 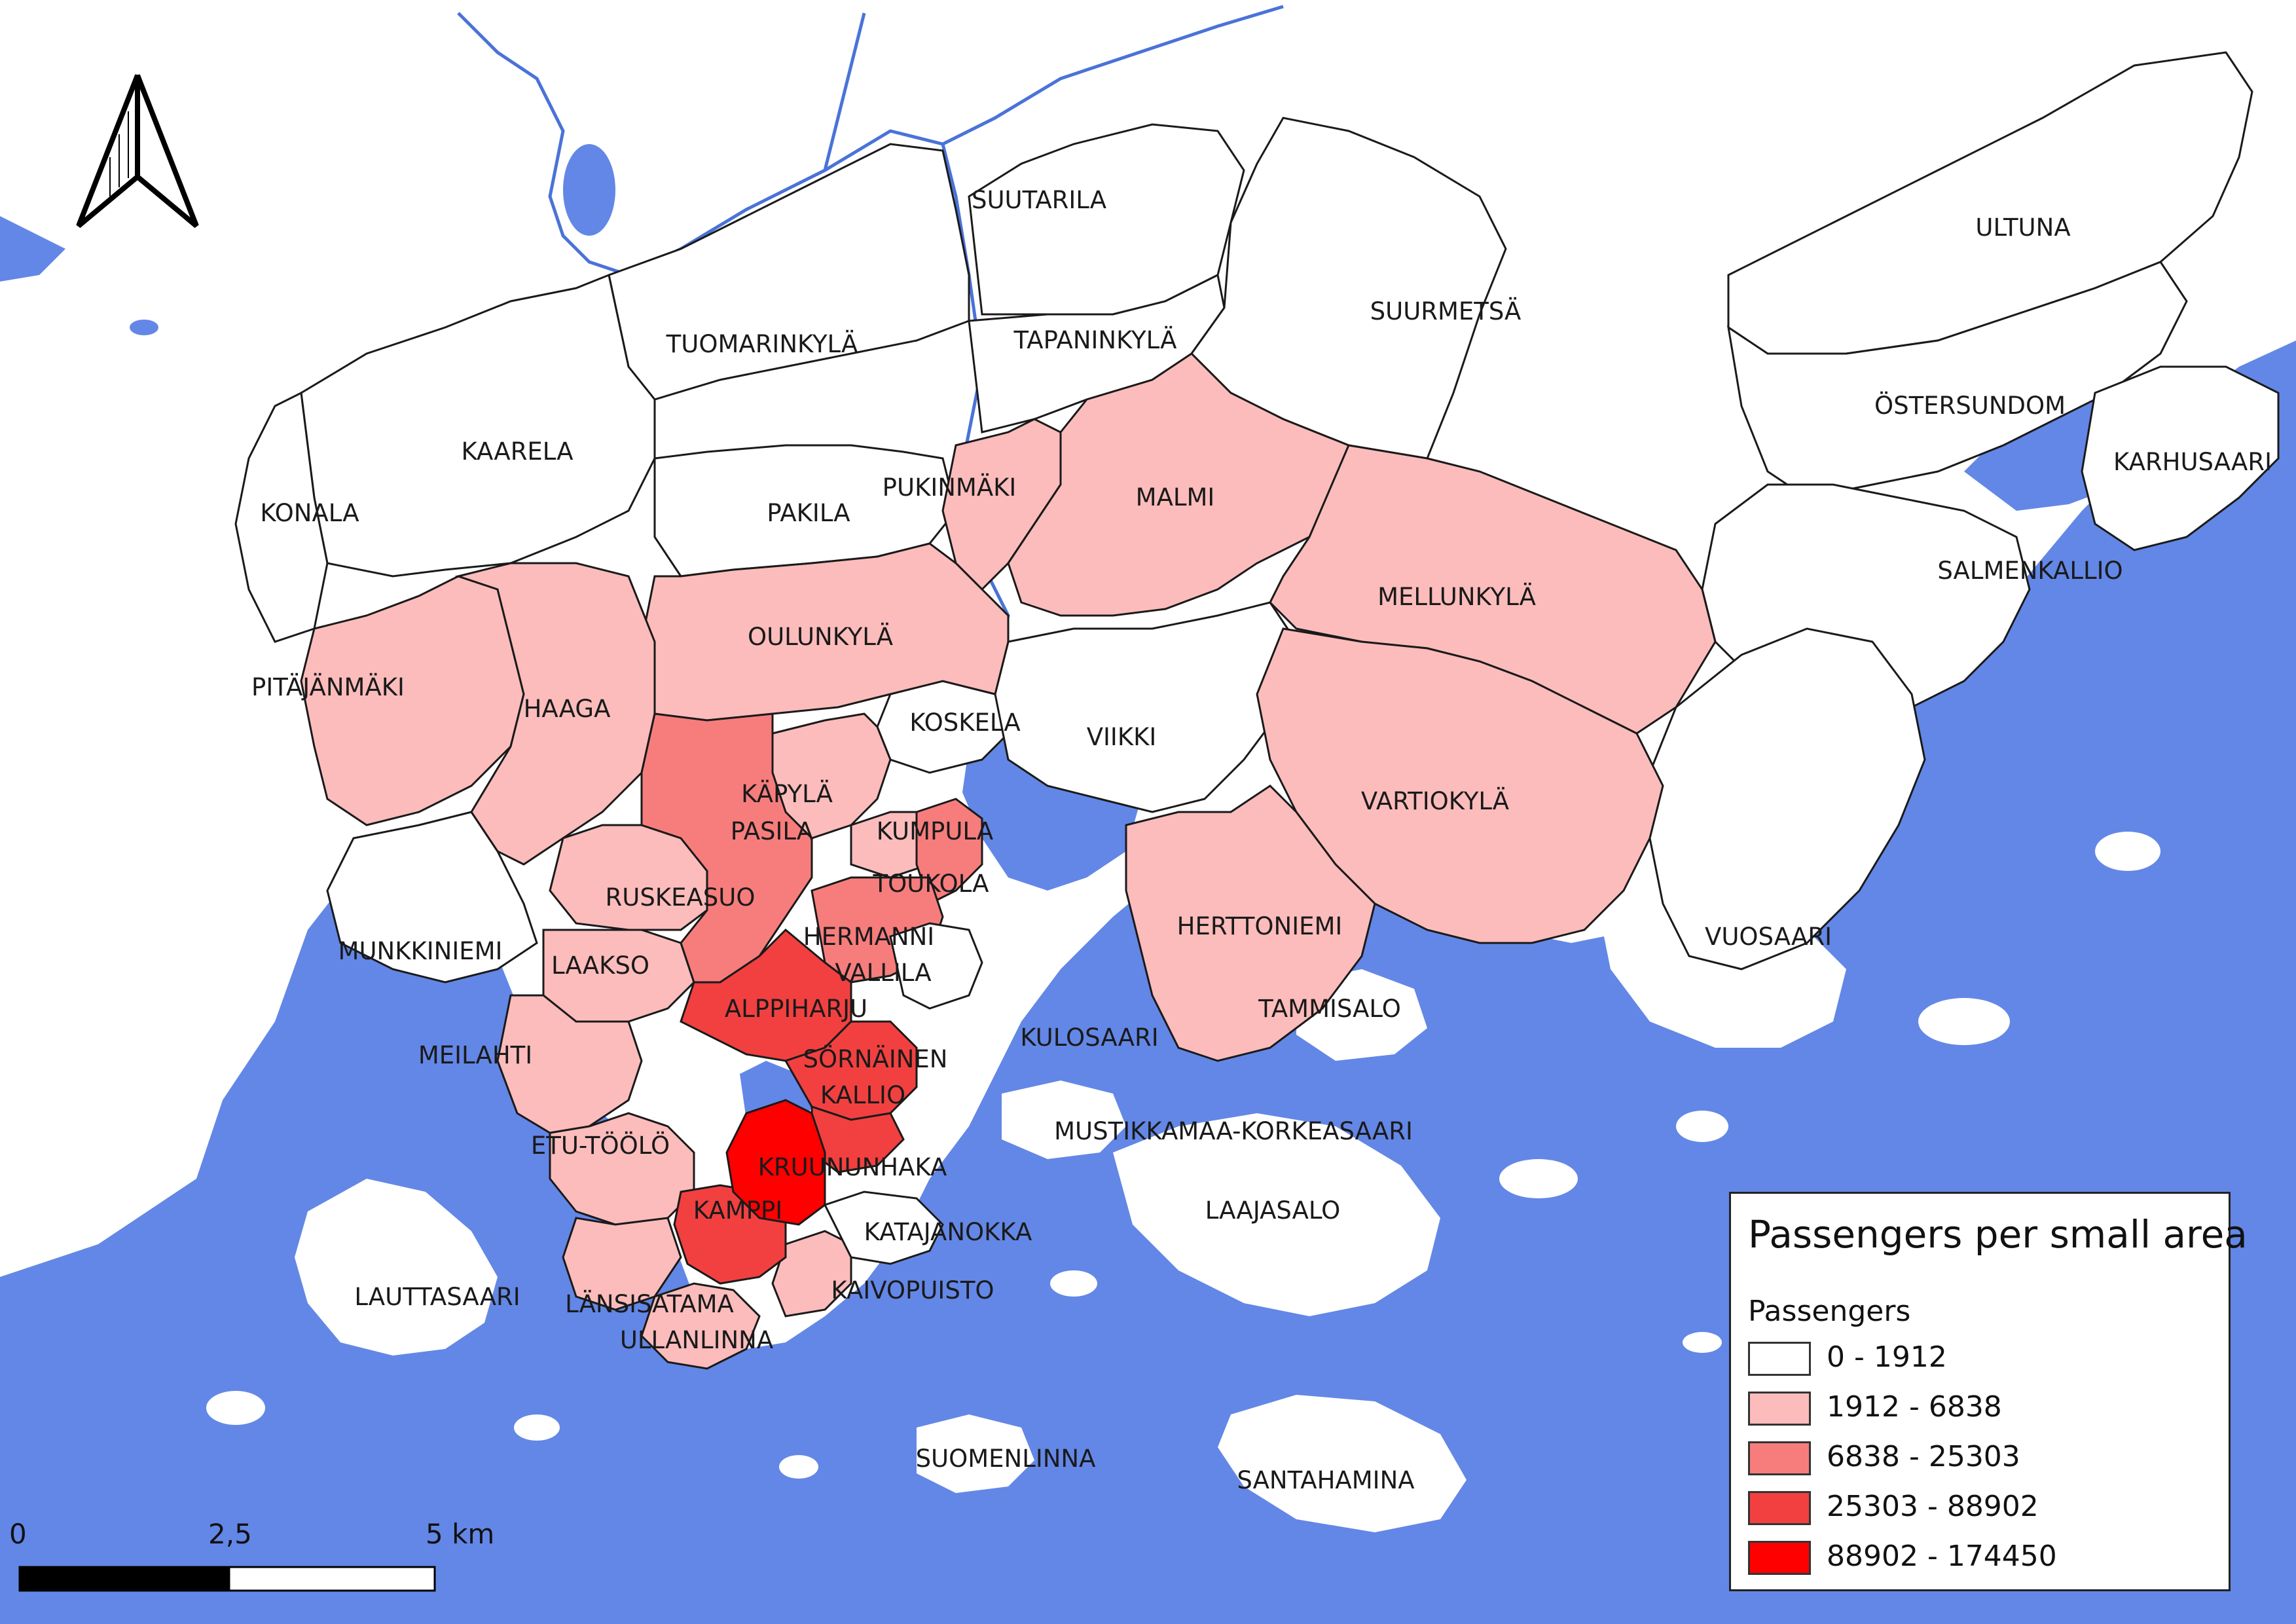 What do you see at coordinates (567, 709) in the screenshot?
I see `region-label: HAAGA` at bounding box center [567, 709].